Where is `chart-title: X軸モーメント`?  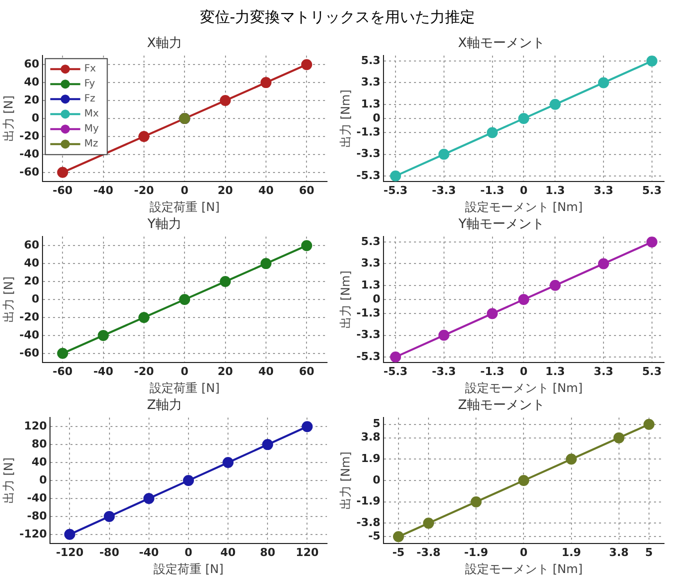 chart-title: X軸モーメント is located at coordinates (501, 44).